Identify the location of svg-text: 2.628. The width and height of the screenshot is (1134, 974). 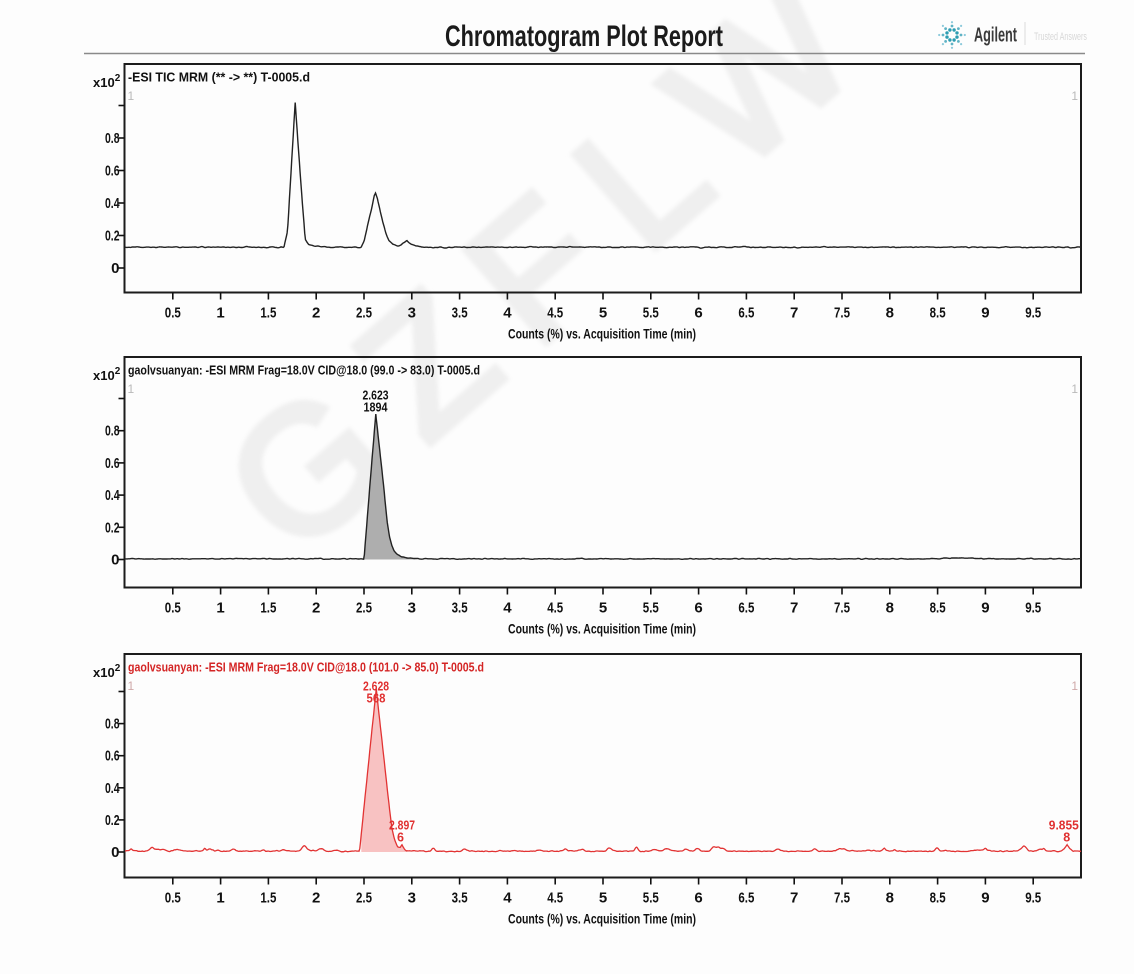
(376, 687).